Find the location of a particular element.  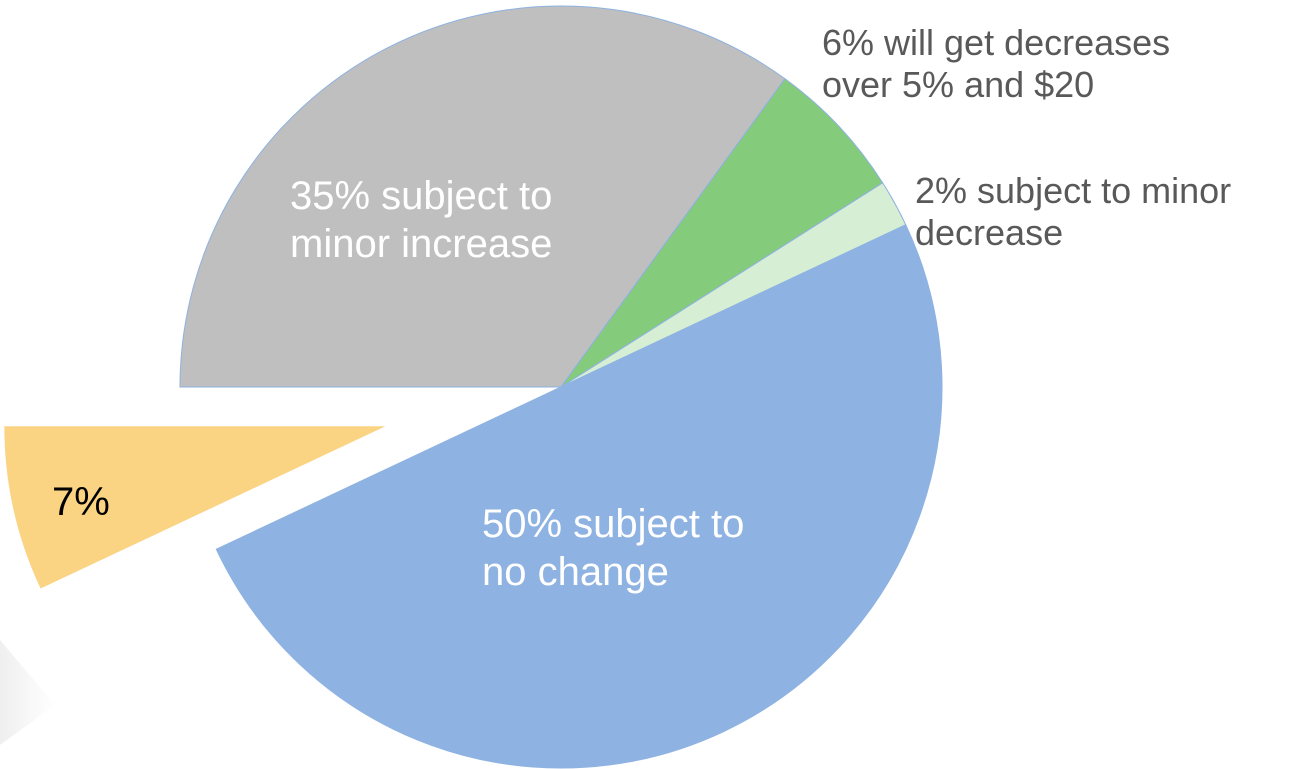

slice-label-4: 7% is located at coordinates (81, 502).